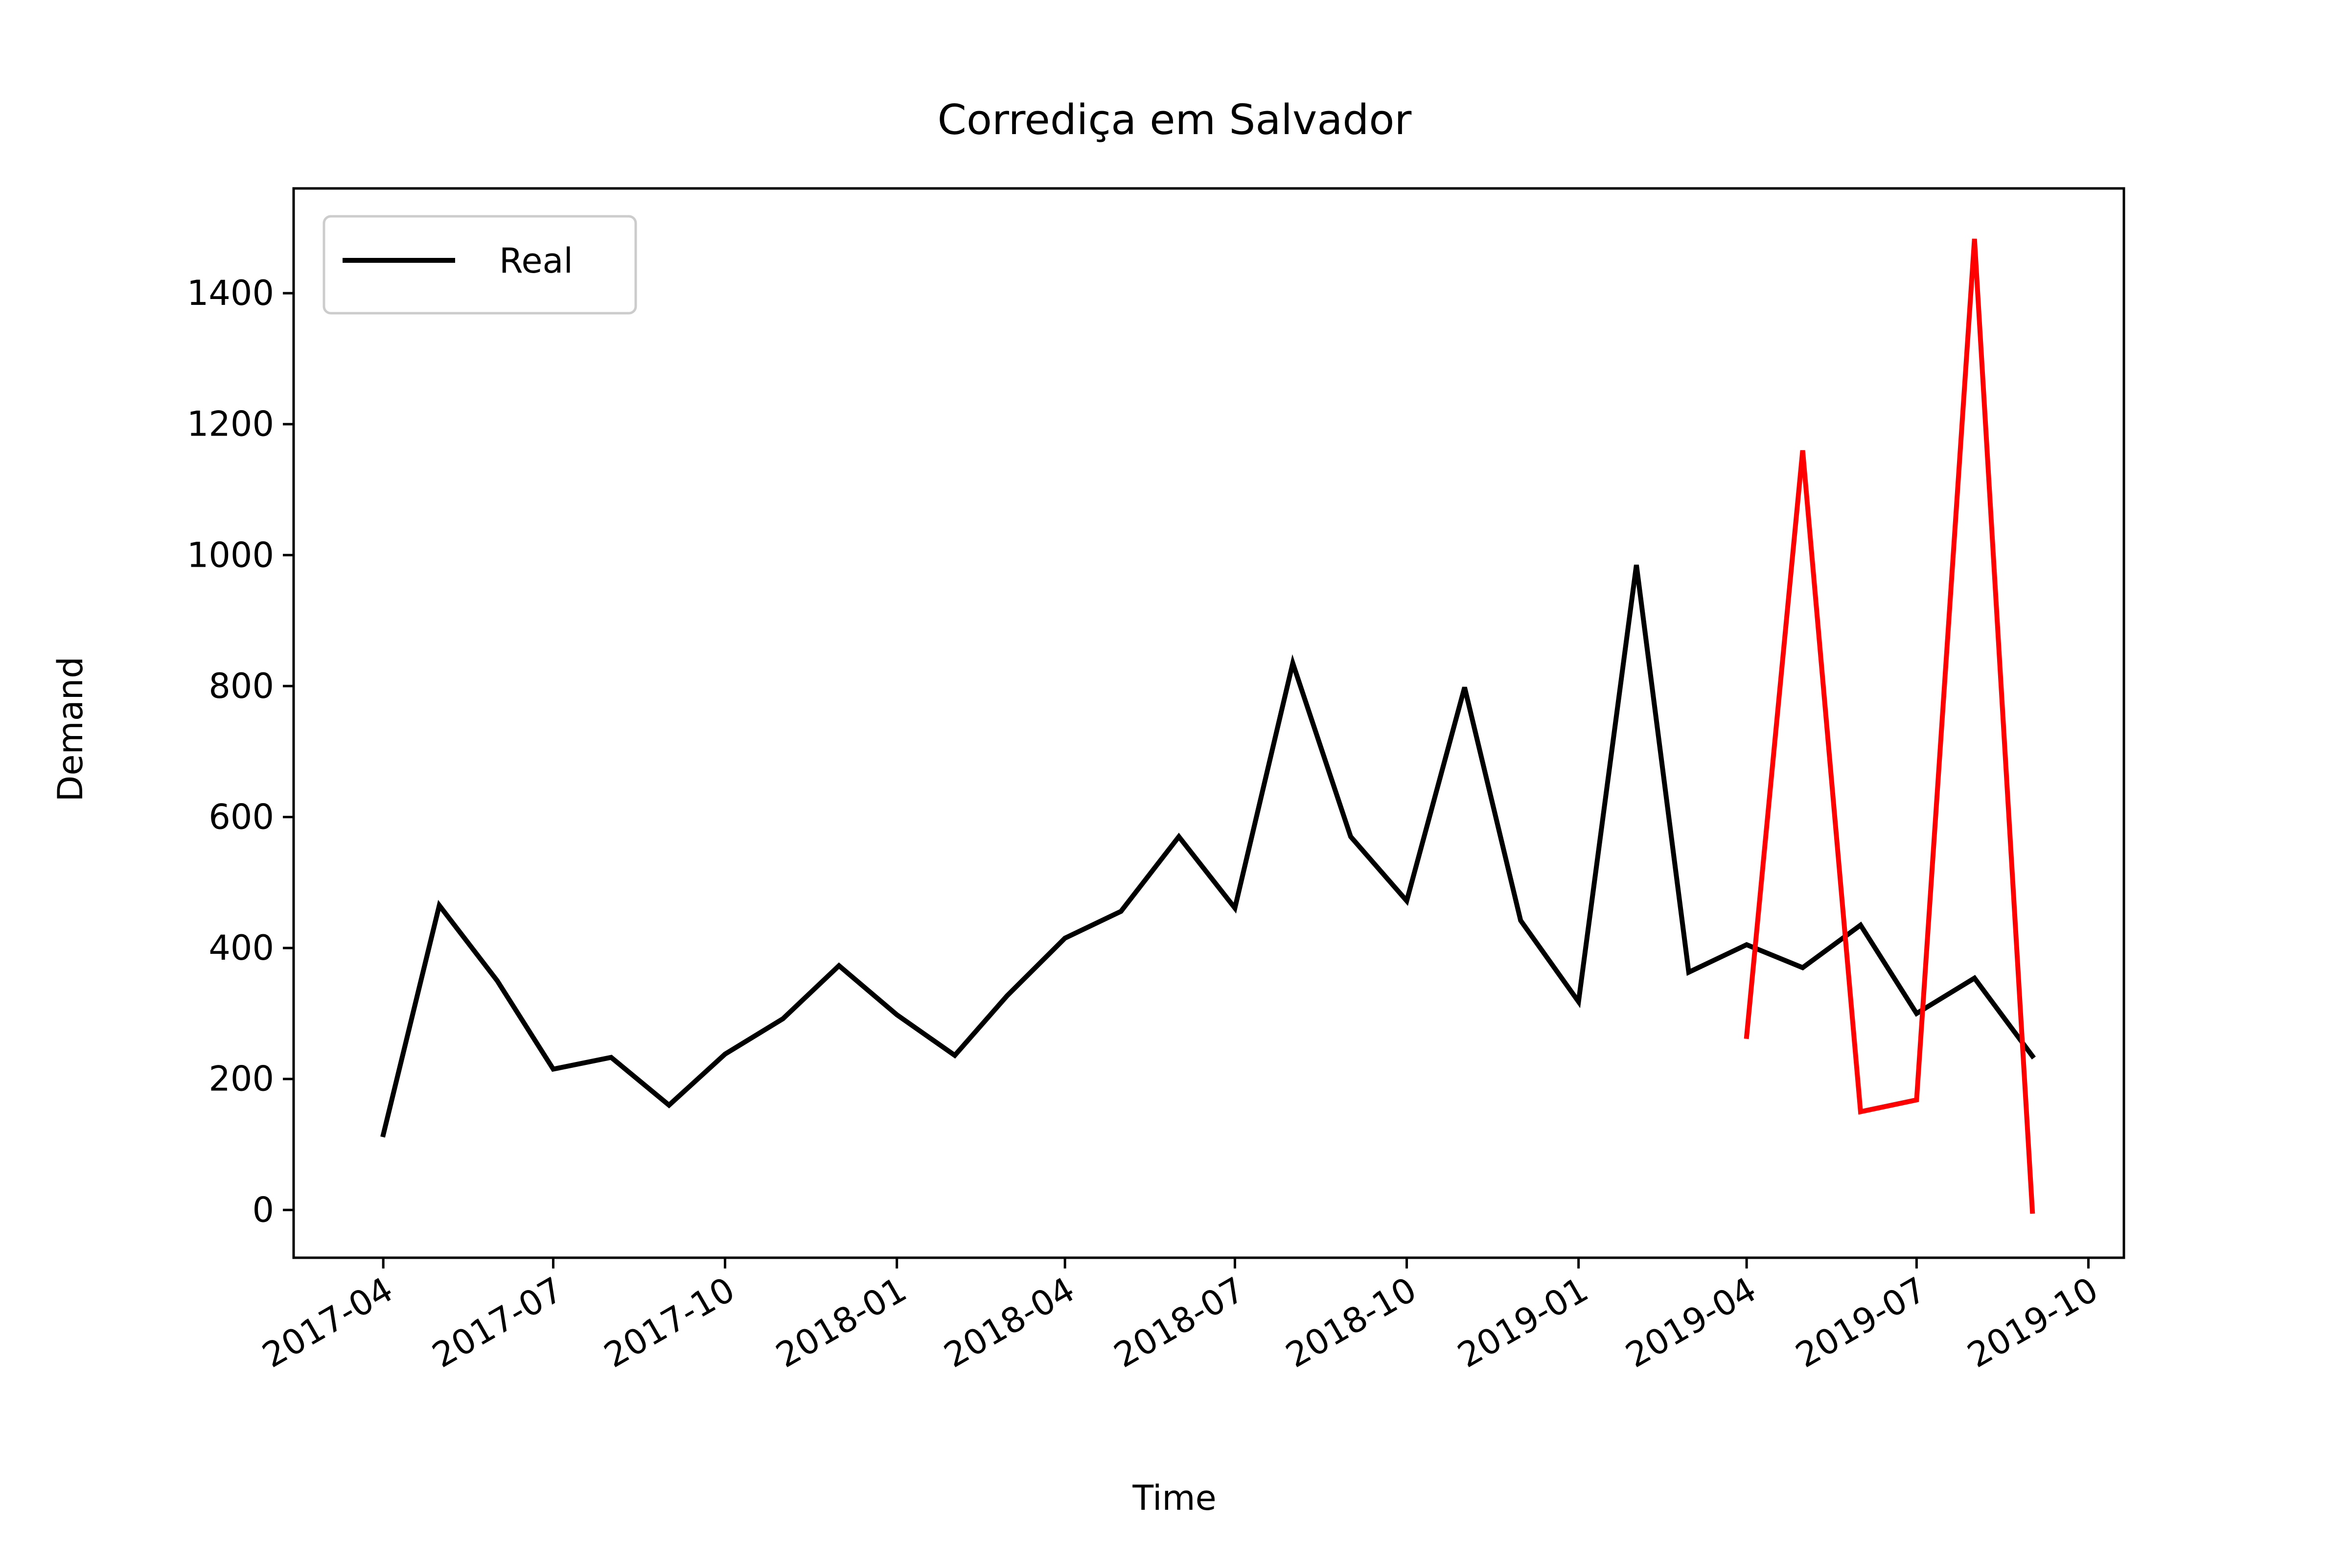  What do you see at coordinates (230, 555) in the screenshot?
I see `y-tick-label: 1000` at bounding box center [230, 555].